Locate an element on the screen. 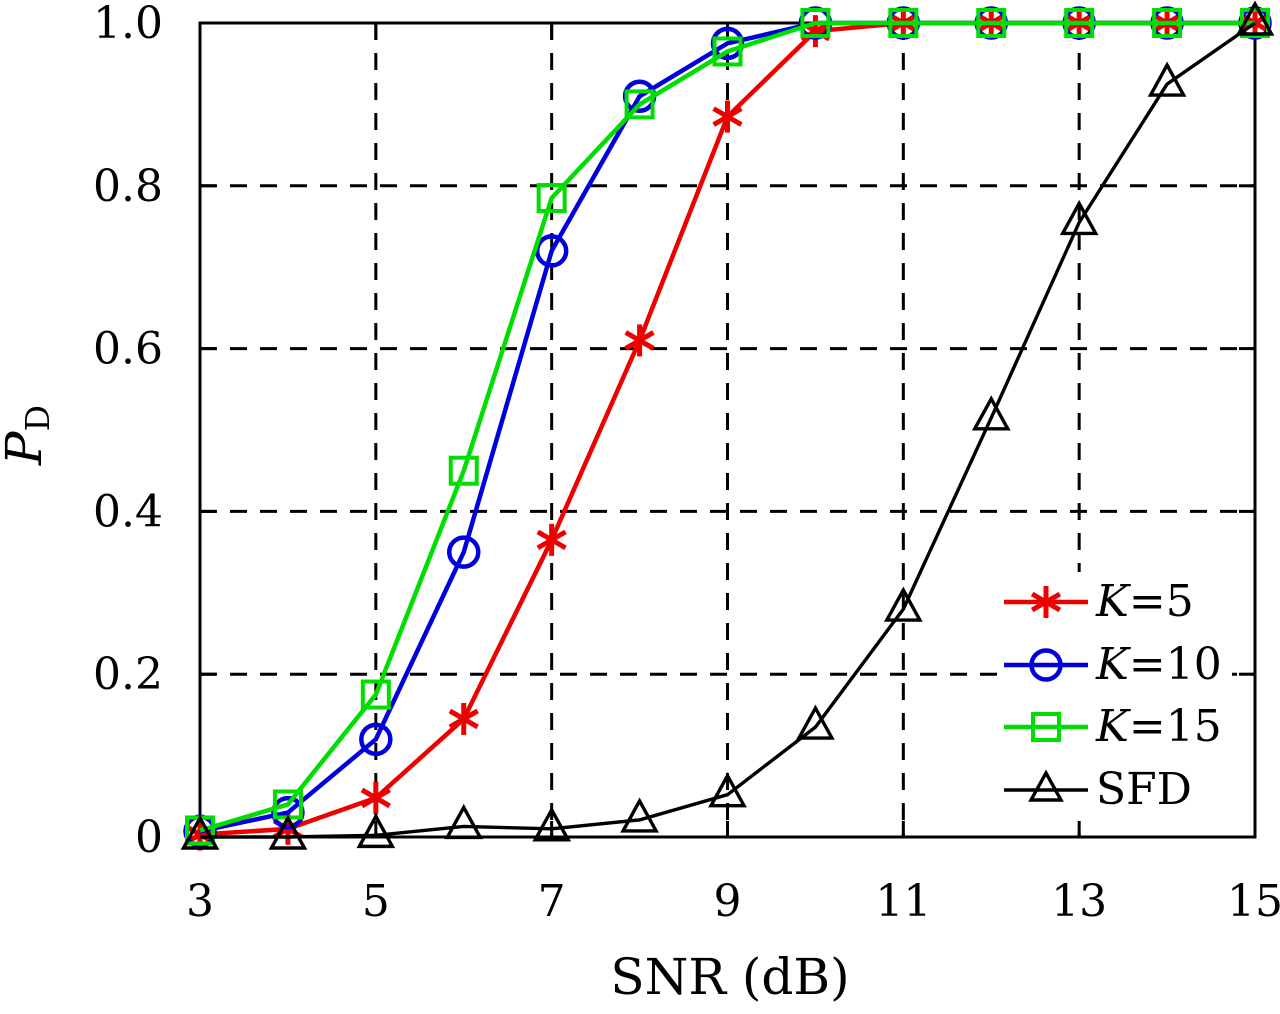 This screenshot has width=1280, height=1014. y-axis-label: PD is located at coordinates (28, 435).